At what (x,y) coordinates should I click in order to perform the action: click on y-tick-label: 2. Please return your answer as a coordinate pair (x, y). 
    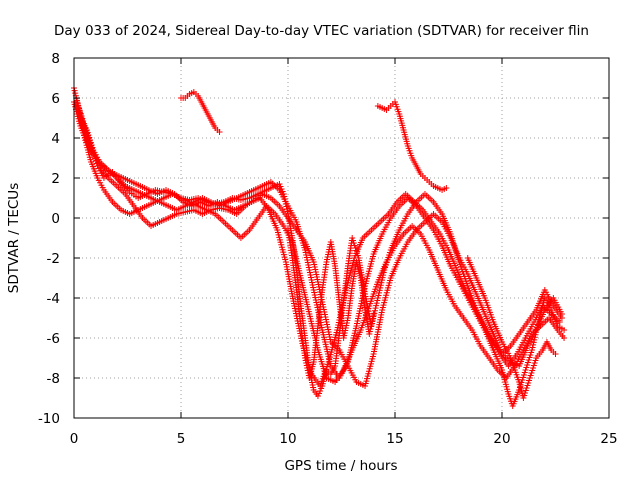
    Looking at the image, I should click on (55, 179).